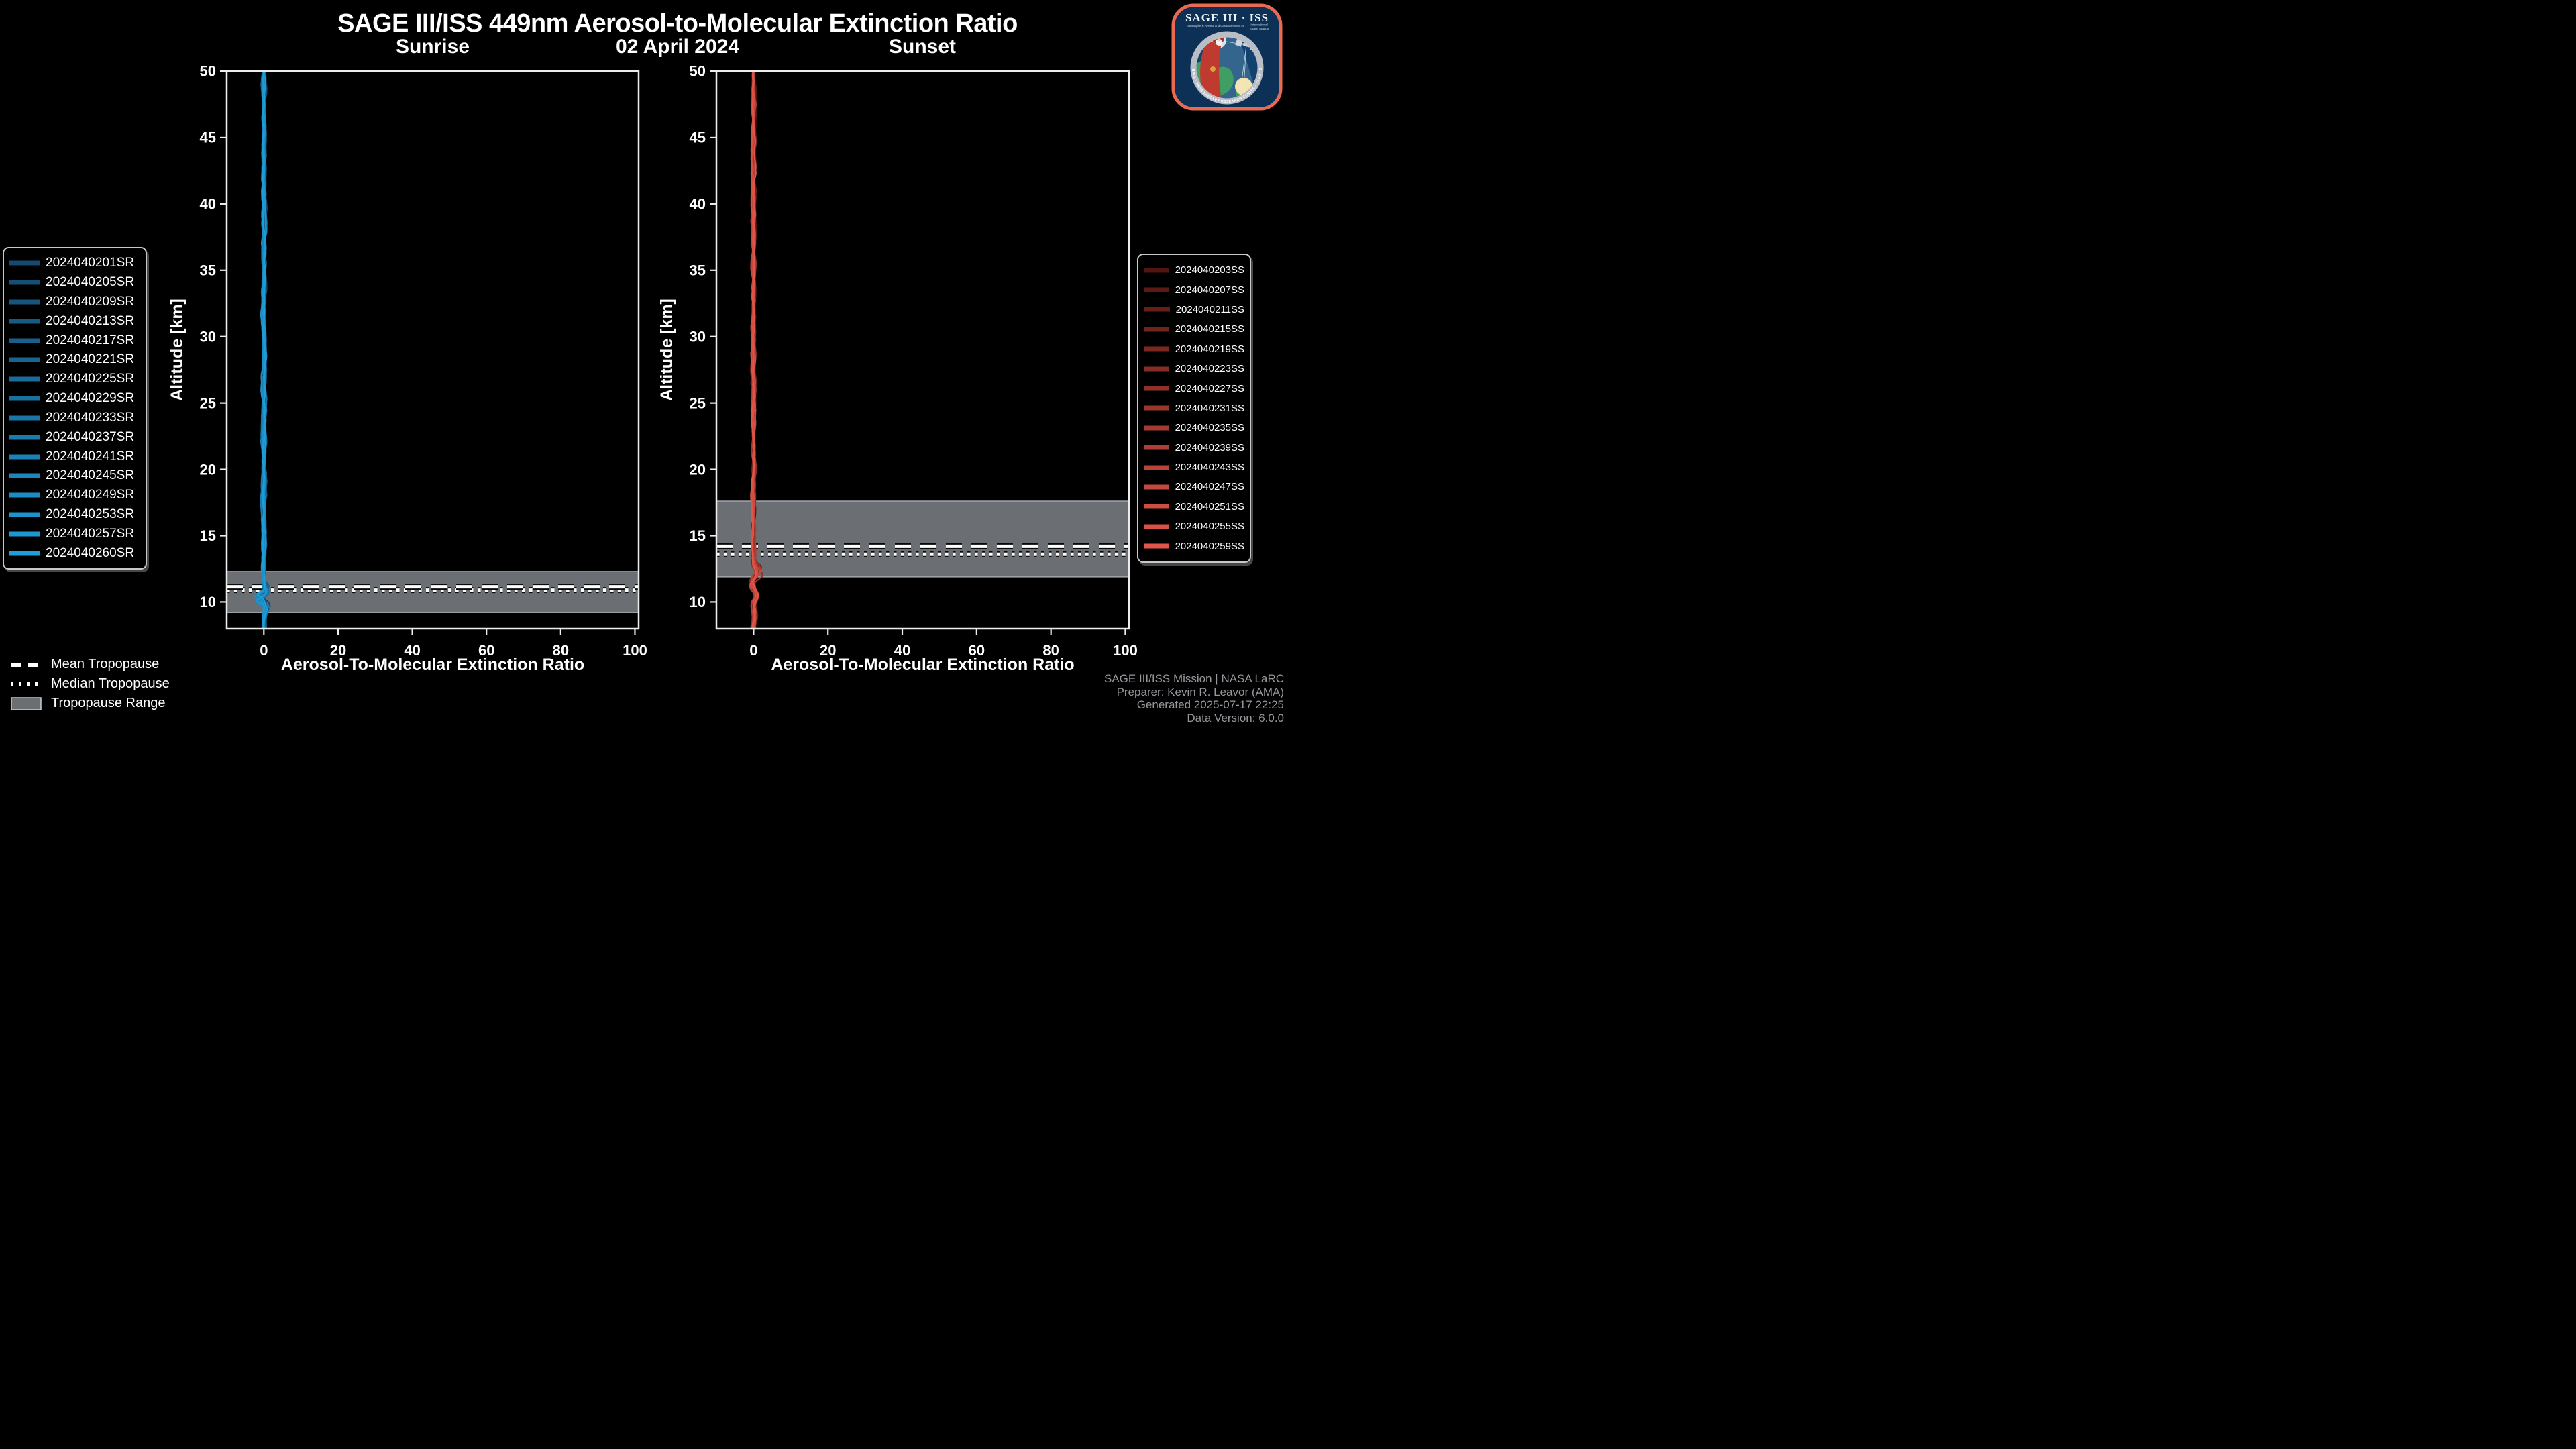 The image size is (2576, 1449). I want to click on legend-item-label: 2024040251SS, so click(1209, 506).